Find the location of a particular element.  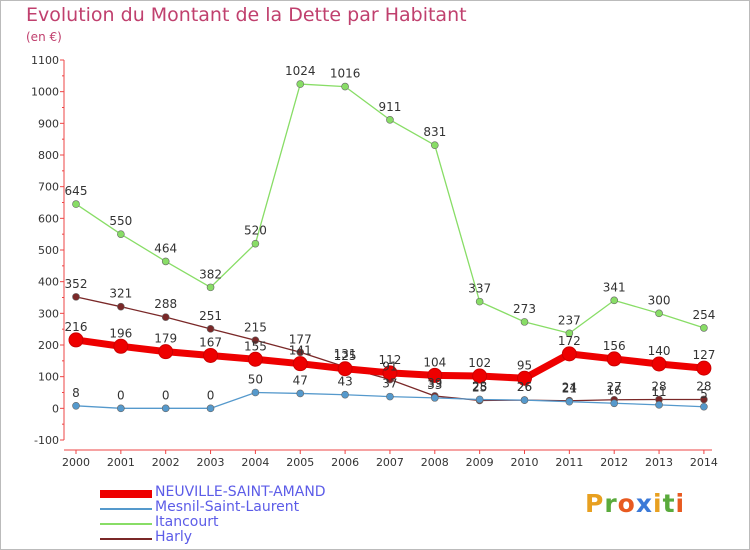

data-label-mesnil-saint-laurent: 47 is located at coordinates (300, 380).